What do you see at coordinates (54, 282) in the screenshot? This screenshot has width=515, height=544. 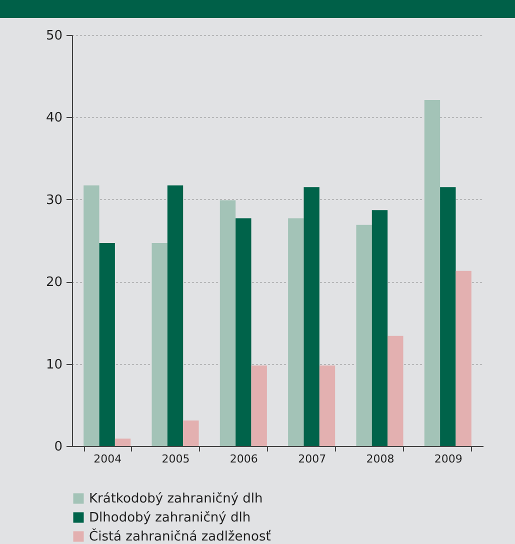 I see `y-tick-label: 20` at bounding box center [54, 282].